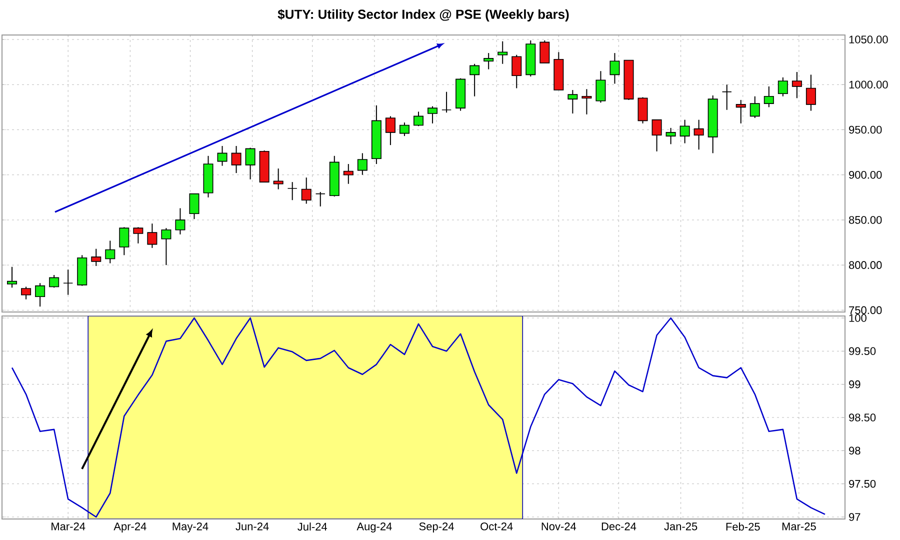 The image size is (900, 540). Describe the element at coordinates (865, 265) in the screenshot. I see `y-tick-label: 800.00` at that location.